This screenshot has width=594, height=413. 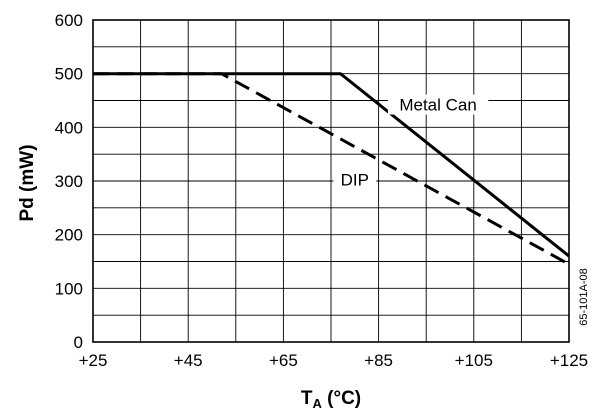 I want to click on x-tick-label: +125, so click(x=569, y=360).